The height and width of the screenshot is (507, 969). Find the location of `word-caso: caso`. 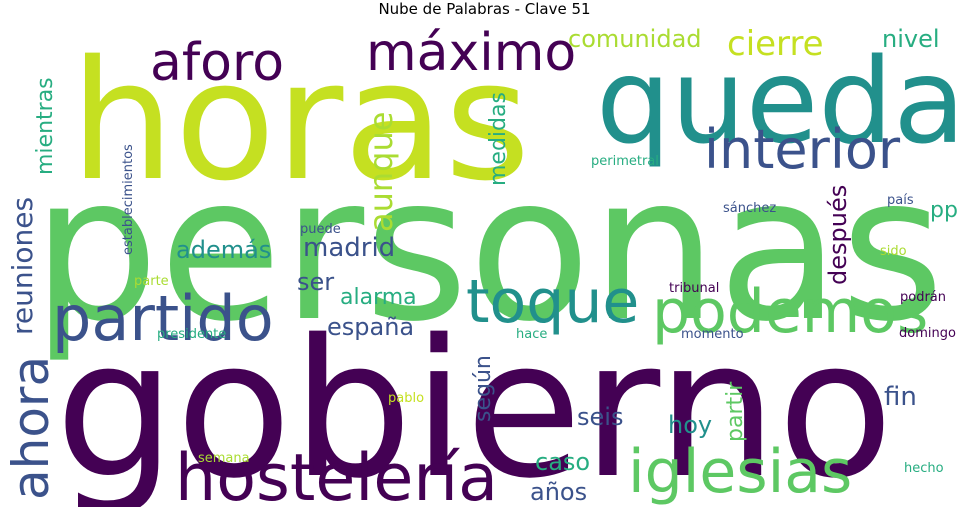

word-caso: caso is located at coordinates (562, 462).